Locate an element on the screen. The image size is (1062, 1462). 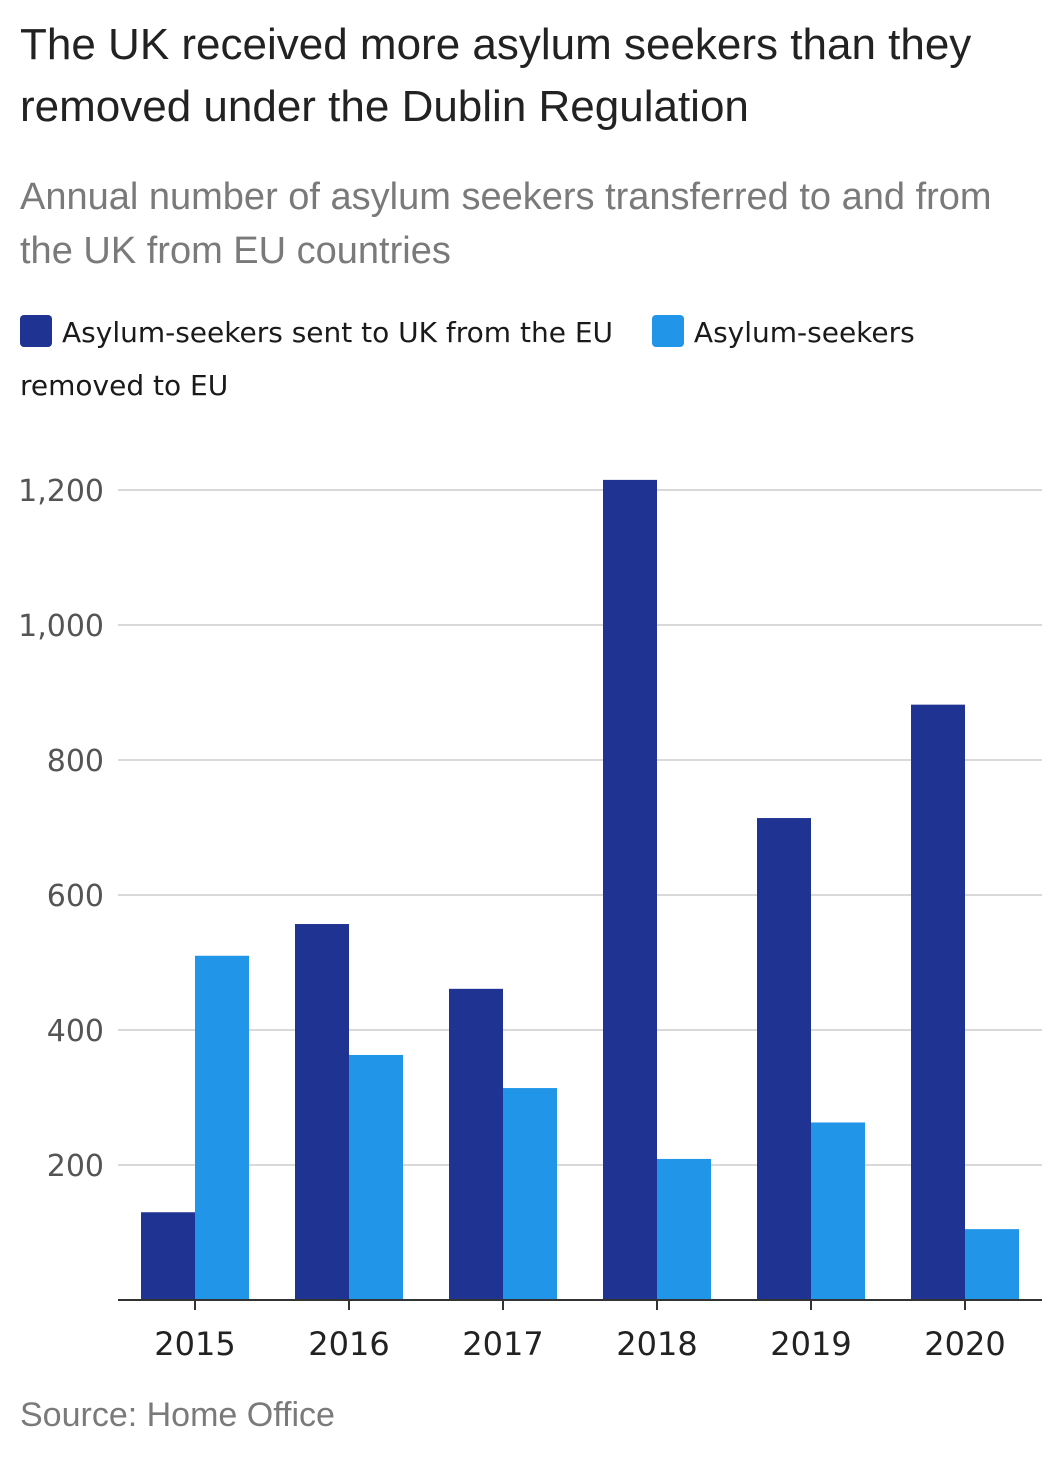
legend-label-sent-to-uk: Asylum-seekers sent to UK from the EU is located at coordinates (338, 332).